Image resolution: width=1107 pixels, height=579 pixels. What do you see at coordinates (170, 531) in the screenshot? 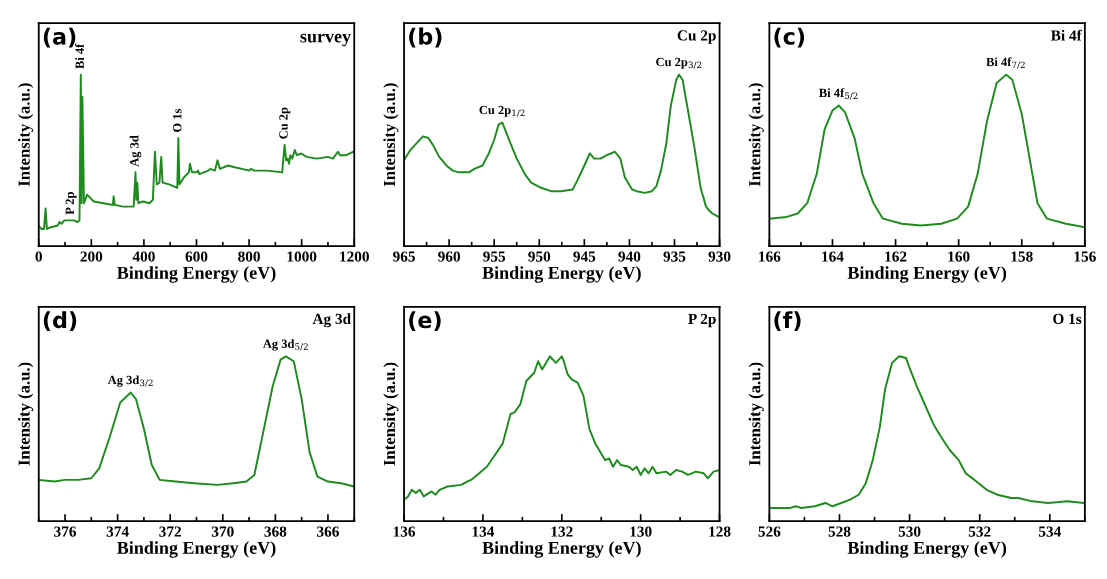
I see `x-tick-label: 372` at bounding box center [170, 531].